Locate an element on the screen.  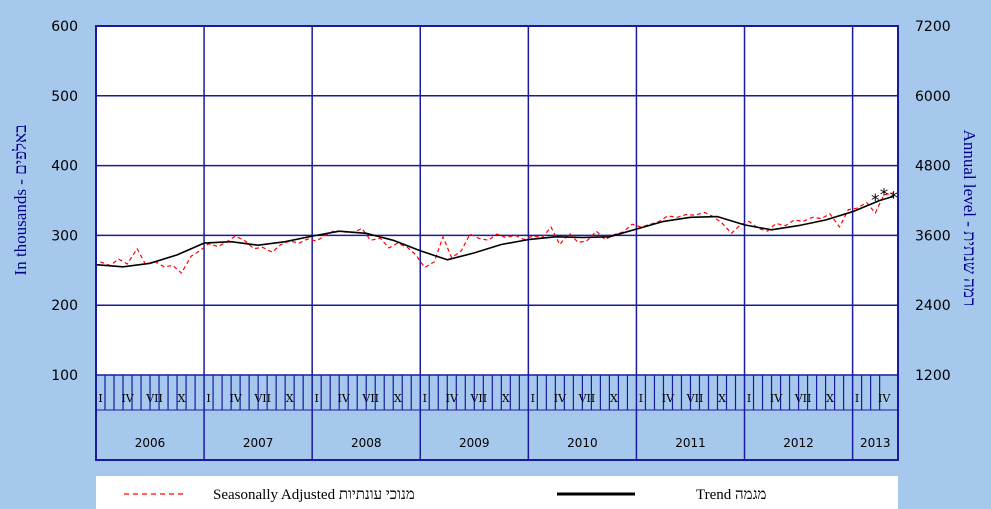
year-label: 2012 is located at coordinates (798, 443).